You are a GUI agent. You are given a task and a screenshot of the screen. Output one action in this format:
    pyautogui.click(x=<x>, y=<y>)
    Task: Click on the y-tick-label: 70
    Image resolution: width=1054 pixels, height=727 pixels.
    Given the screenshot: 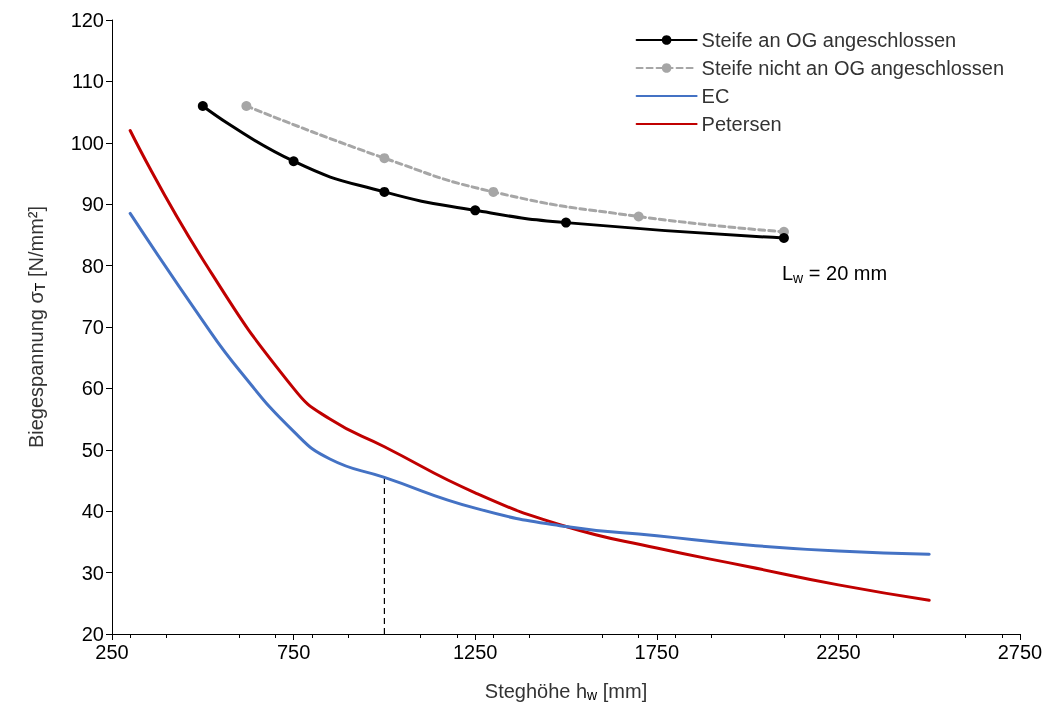 What is the action you would take?
    pyautogui.click(x=92, y=327)
    